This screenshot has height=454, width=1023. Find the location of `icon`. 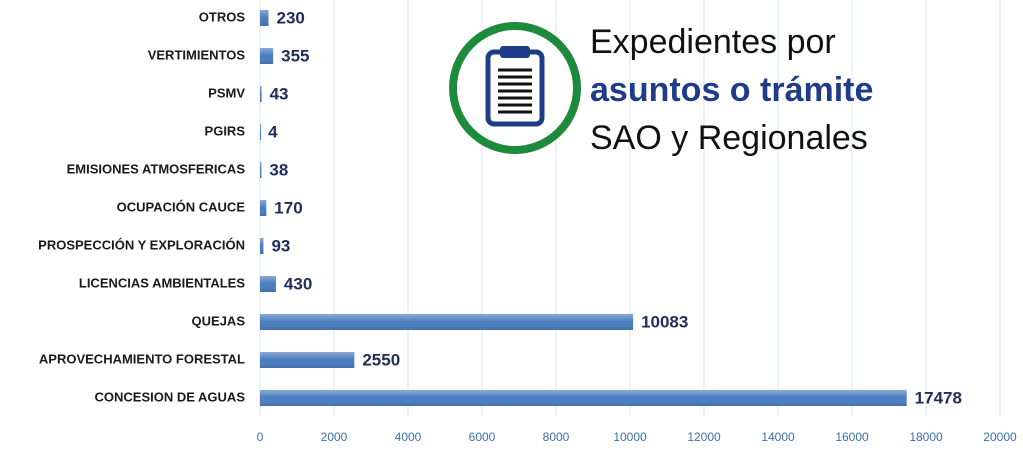

icon is located at coordinates (515, 88).